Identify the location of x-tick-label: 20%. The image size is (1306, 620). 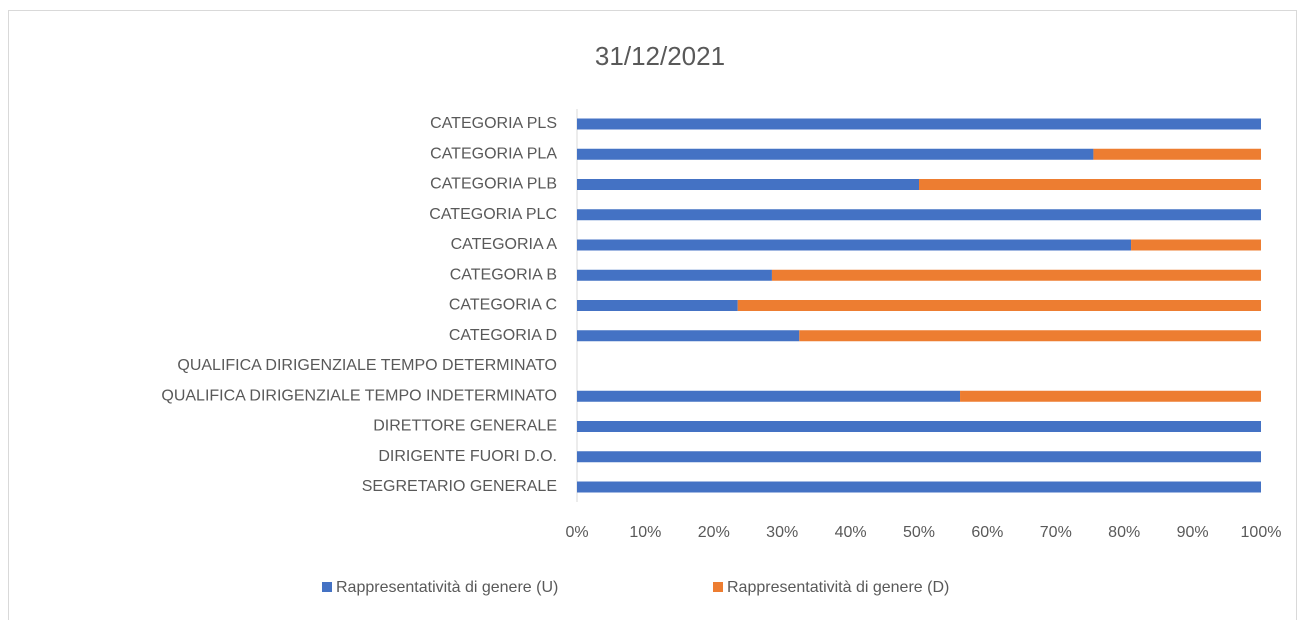
(714, 532).